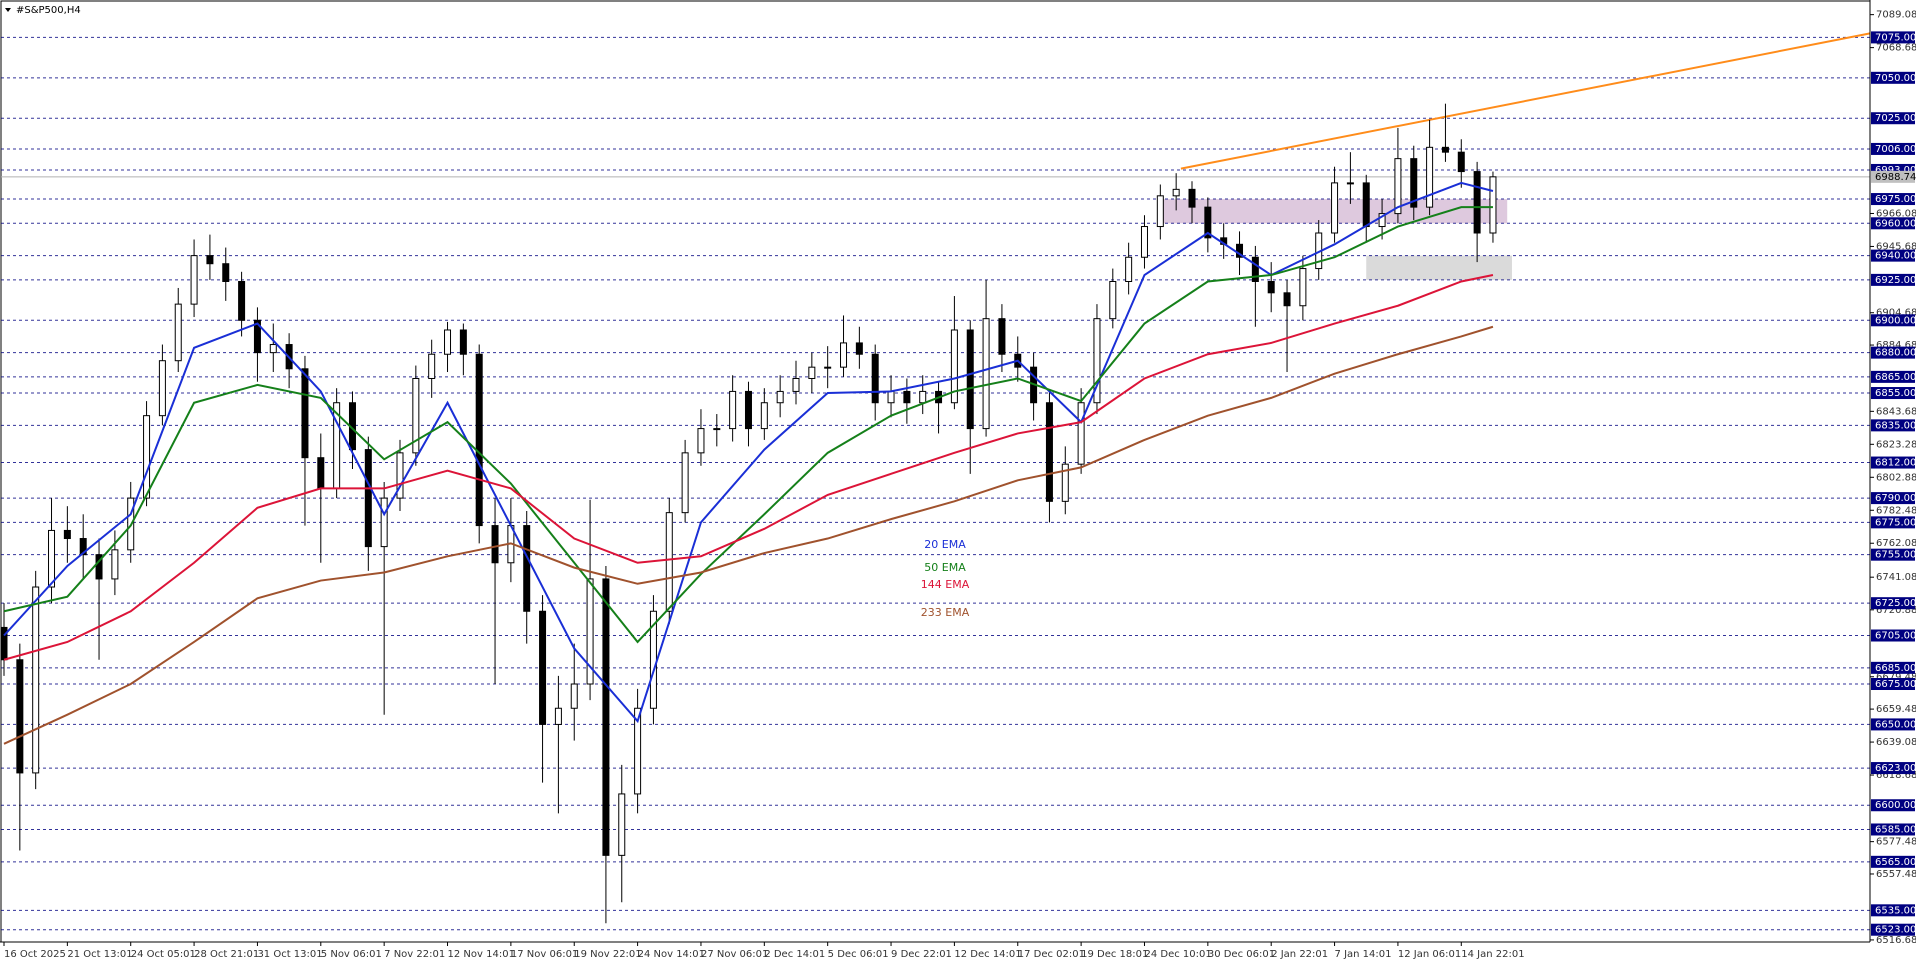  I want to click on x-tick-label: 12 Dec 14:01, so click(987, 954).